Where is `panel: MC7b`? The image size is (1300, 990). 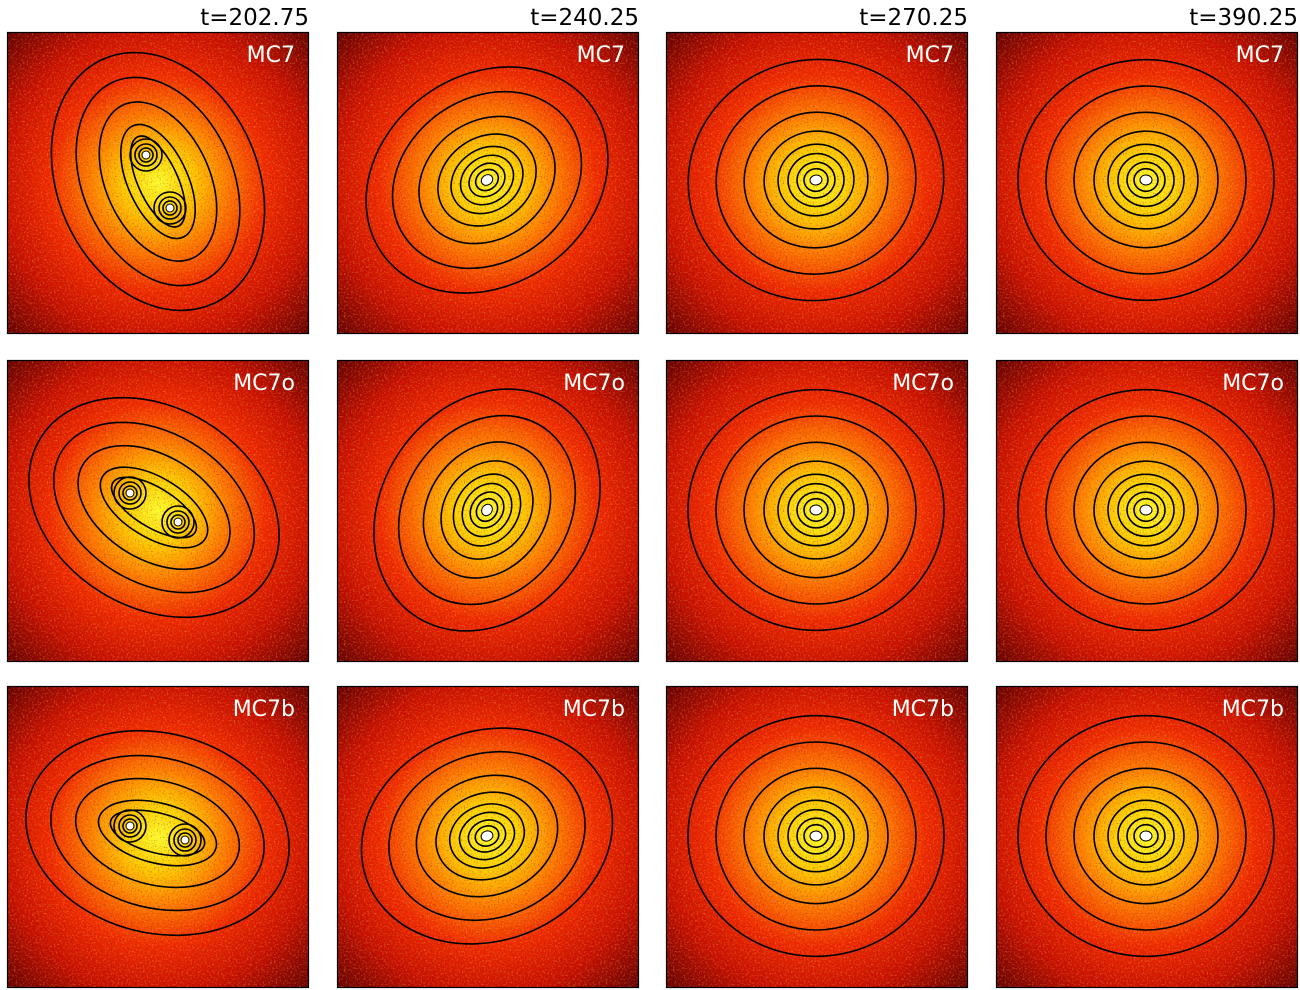
panel: MC7b is located at coordinates (158, 837).